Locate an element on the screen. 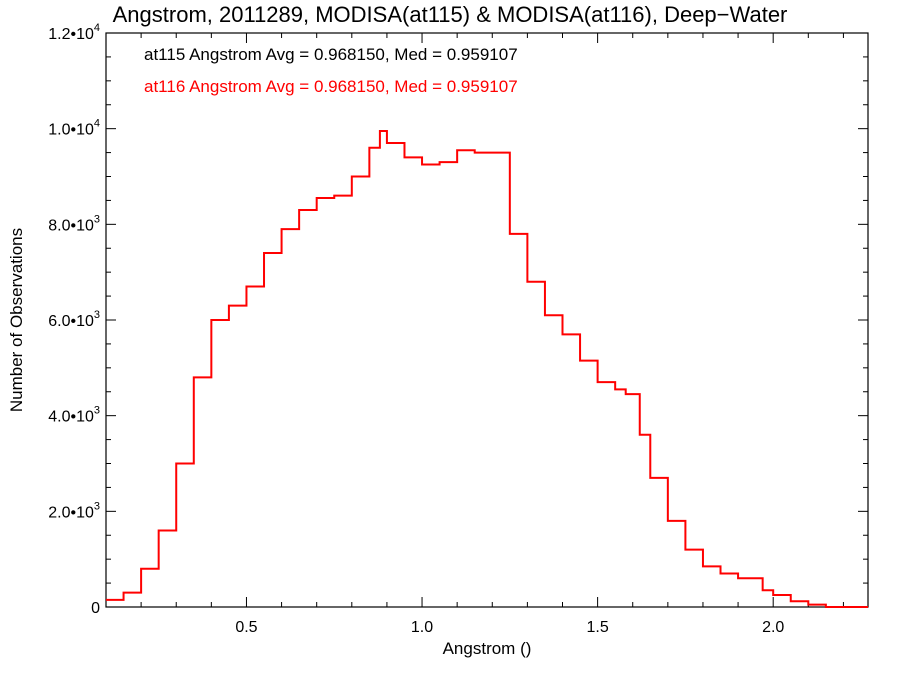 The image size is (900, 675). y-tick-label: 1.0•104 is located at coordinates (74, 128).